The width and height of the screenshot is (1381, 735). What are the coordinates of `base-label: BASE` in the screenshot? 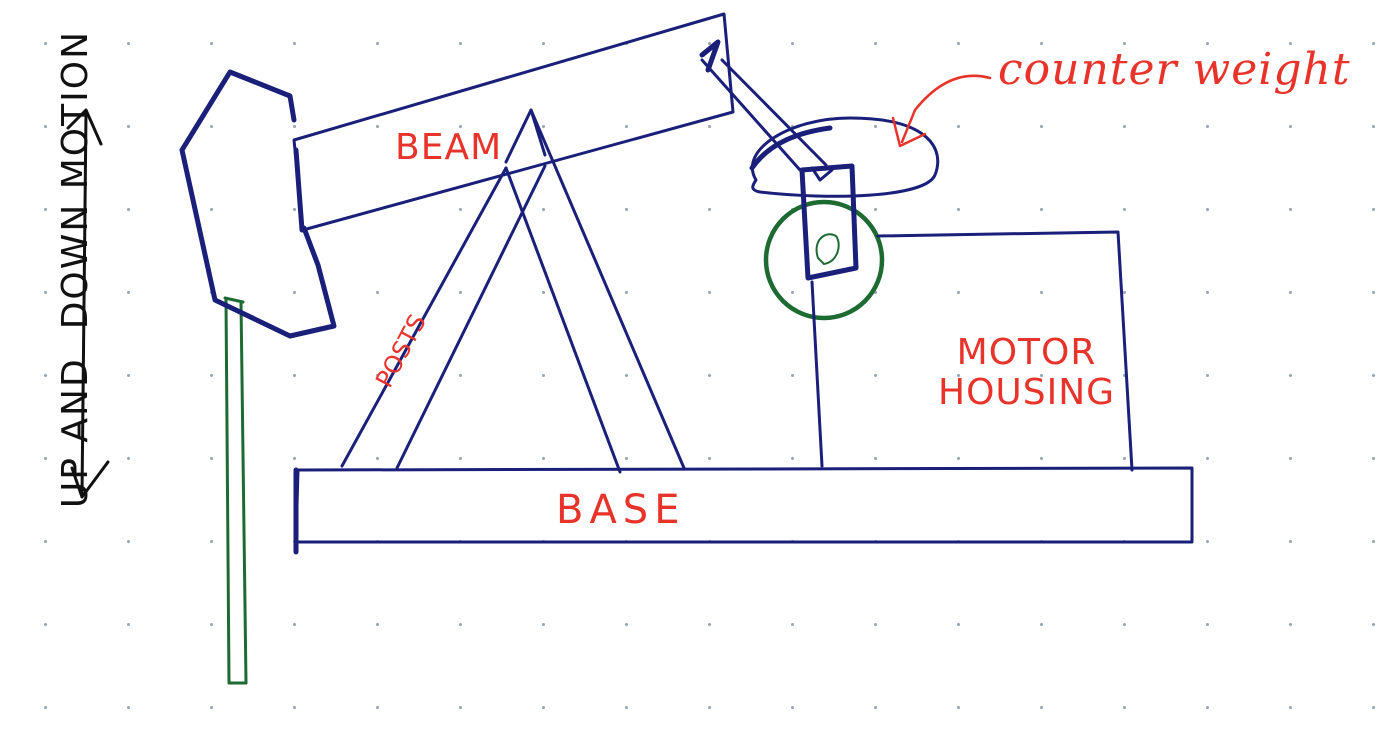 It's located at (621, 510).